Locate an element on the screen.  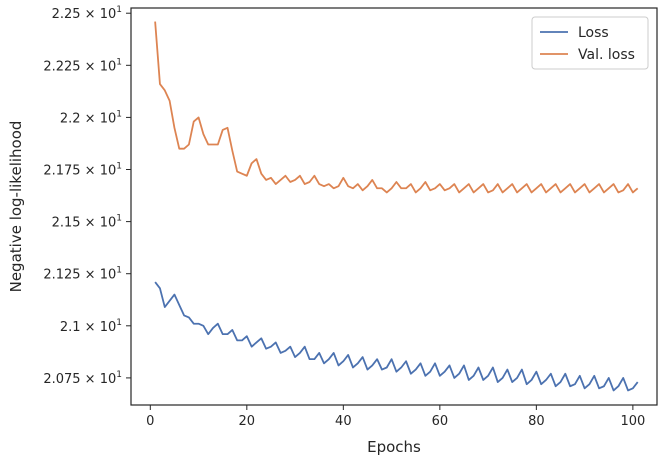
y-tick-label: 2.125 × 10¹ is located at coordinates (82, 274).